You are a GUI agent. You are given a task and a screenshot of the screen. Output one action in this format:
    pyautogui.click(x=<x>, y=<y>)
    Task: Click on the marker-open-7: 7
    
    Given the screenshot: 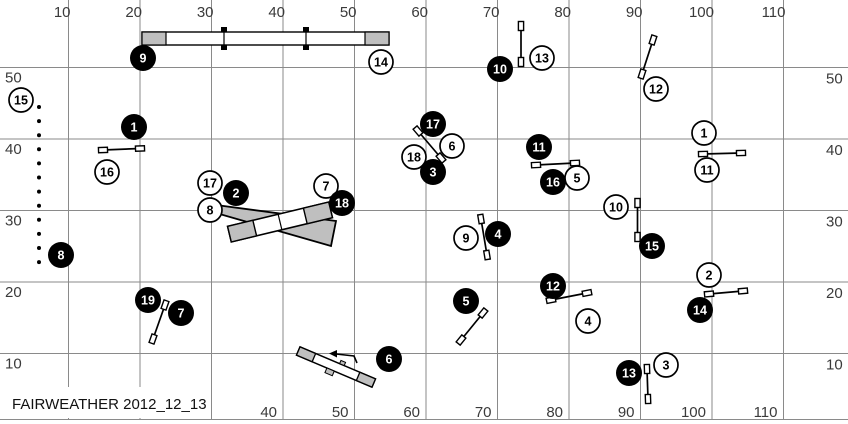 What is the action you would take?
    pyautogui.click(x=326, y=186)
    